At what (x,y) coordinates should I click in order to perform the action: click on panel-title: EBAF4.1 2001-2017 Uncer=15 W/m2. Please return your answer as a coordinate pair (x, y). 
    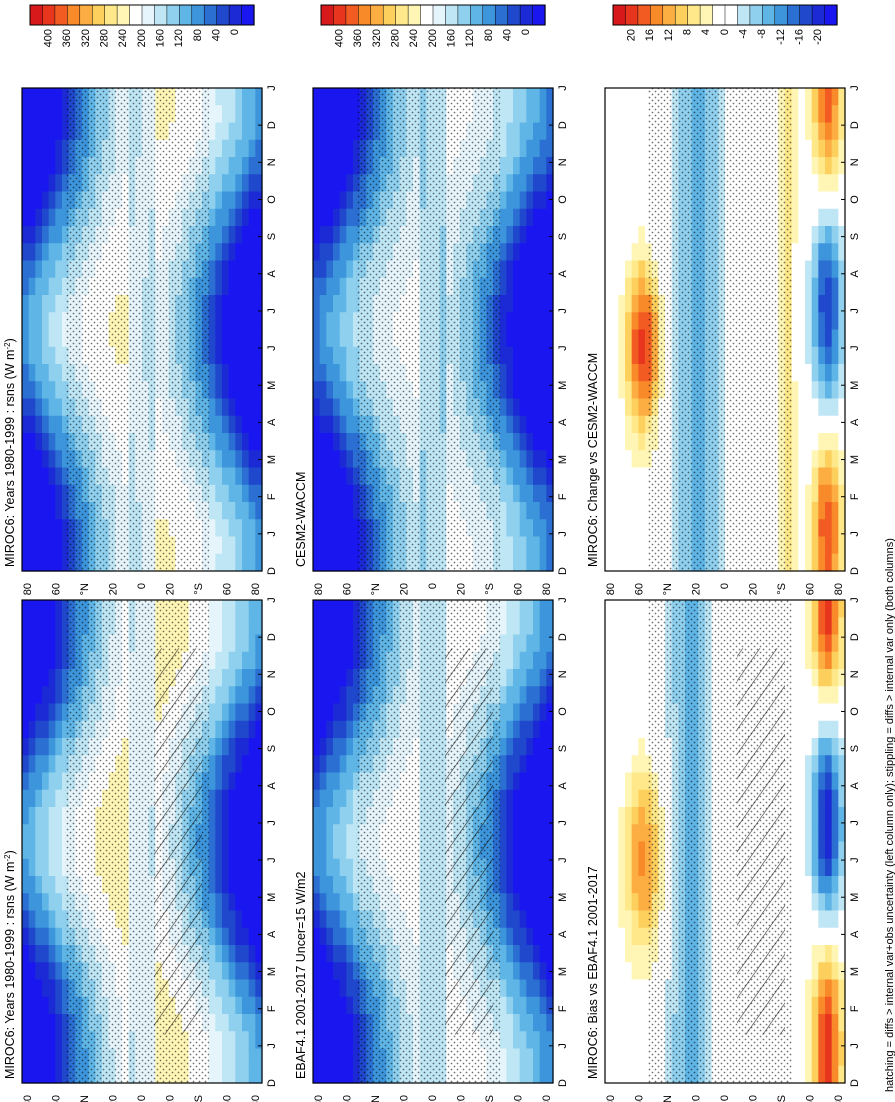
    Looking at the image, I should click on (301, 975).